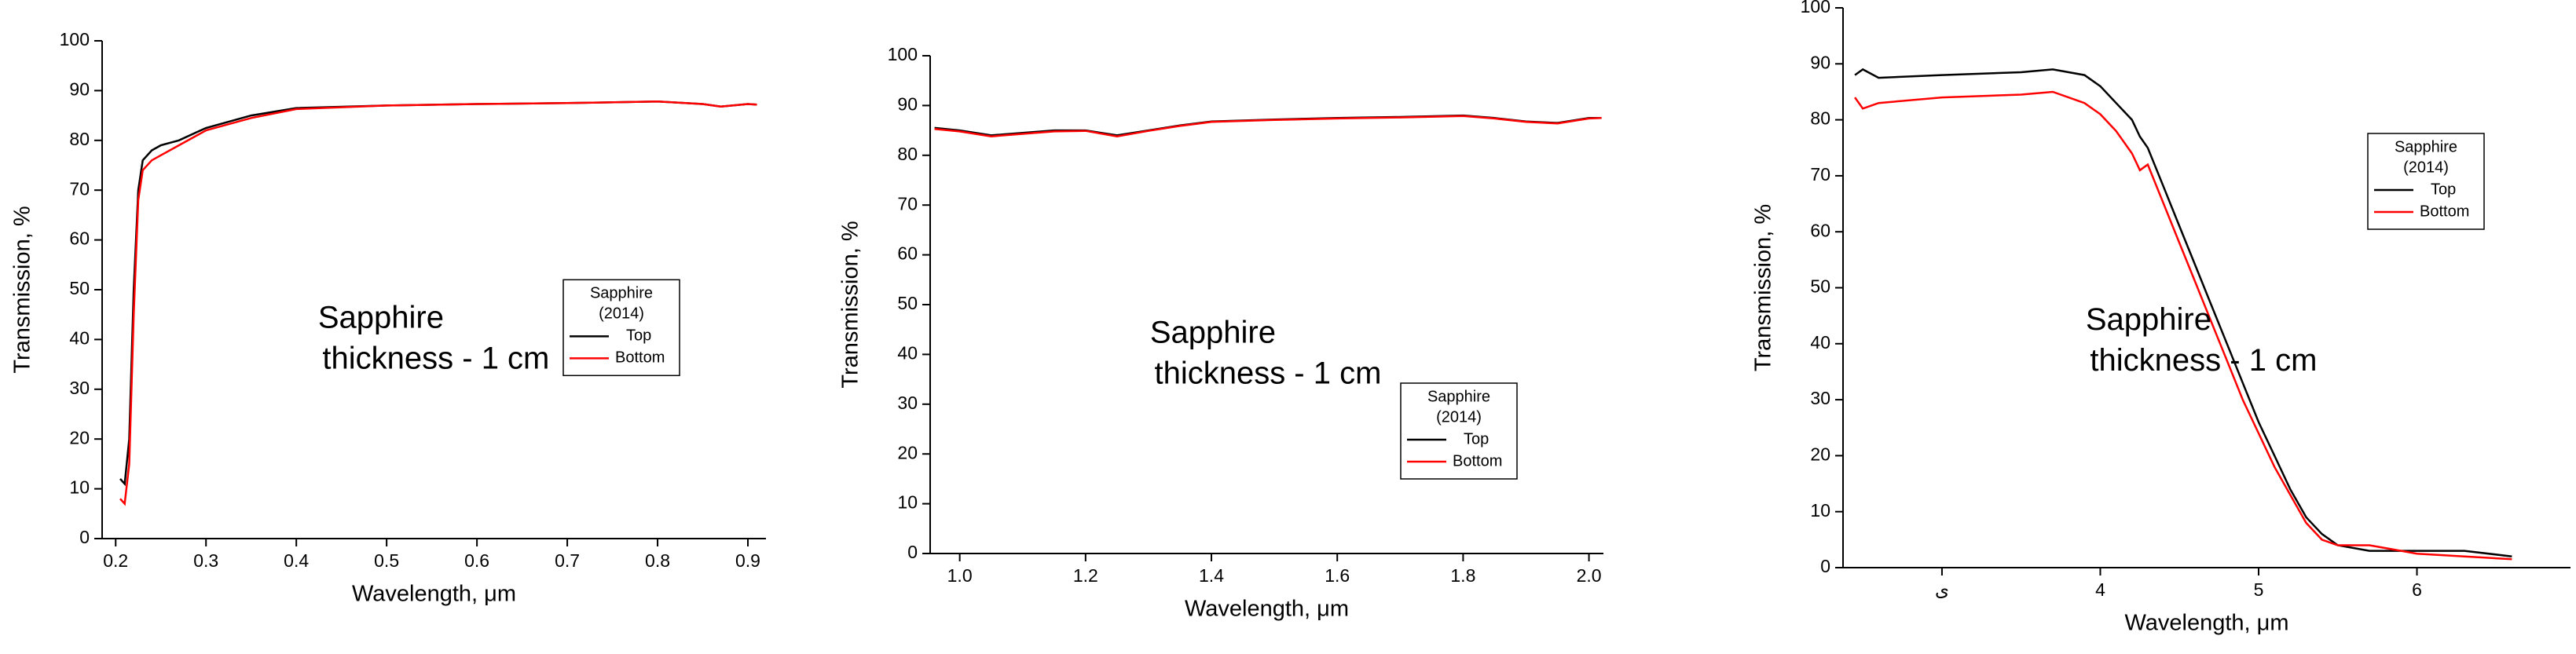 The height and width of the screenshot is (654, 2576). What do you see at coordinates (476, 560) in the screenshot?
I see `x-tick-label: 0.6` at bounding box center [476, 560].